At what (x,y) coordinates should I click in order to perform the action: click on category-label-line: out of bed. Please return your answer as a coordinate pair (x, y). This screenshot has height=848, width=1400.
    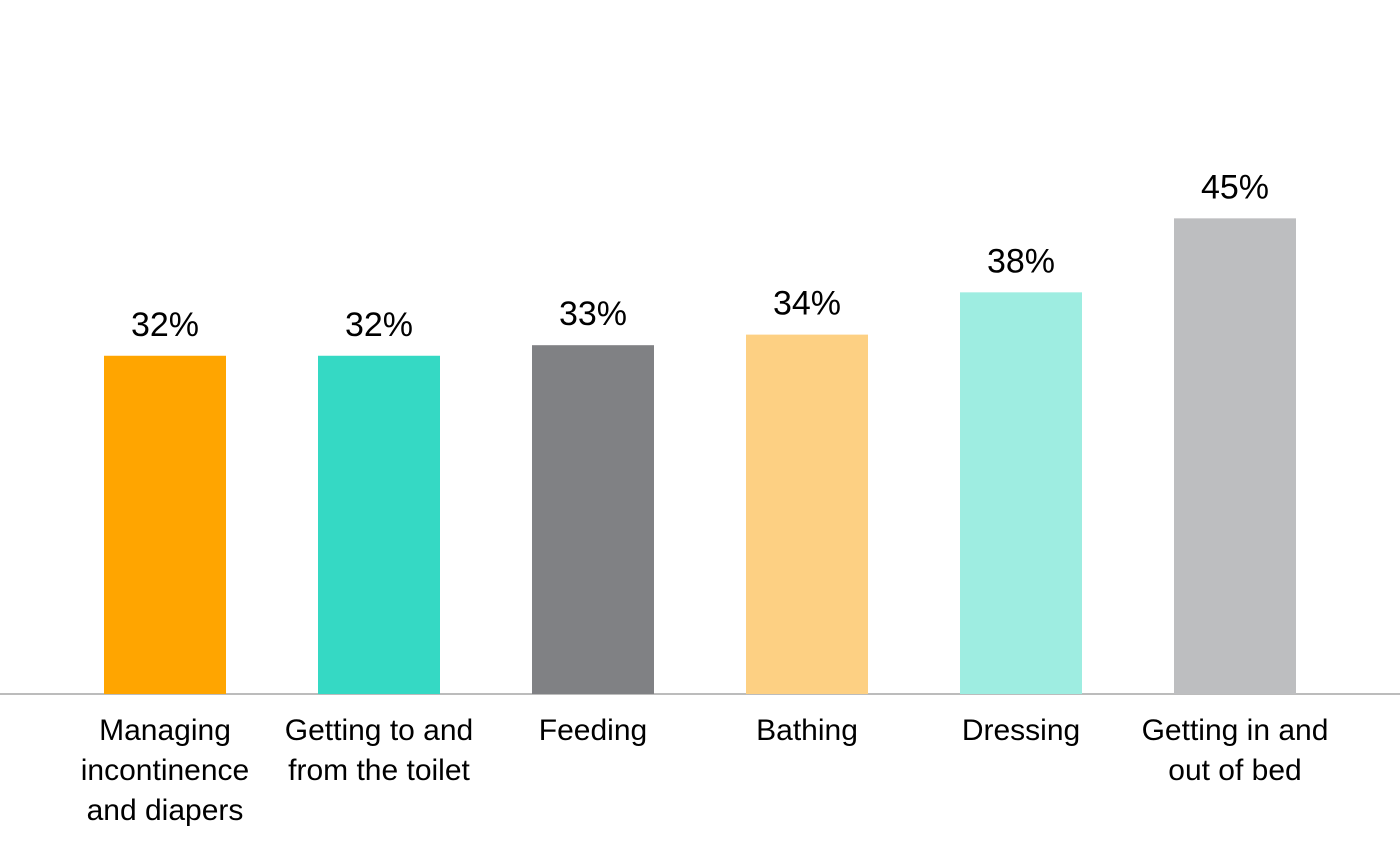
    Looking at the image, I should click on (1234, 770).